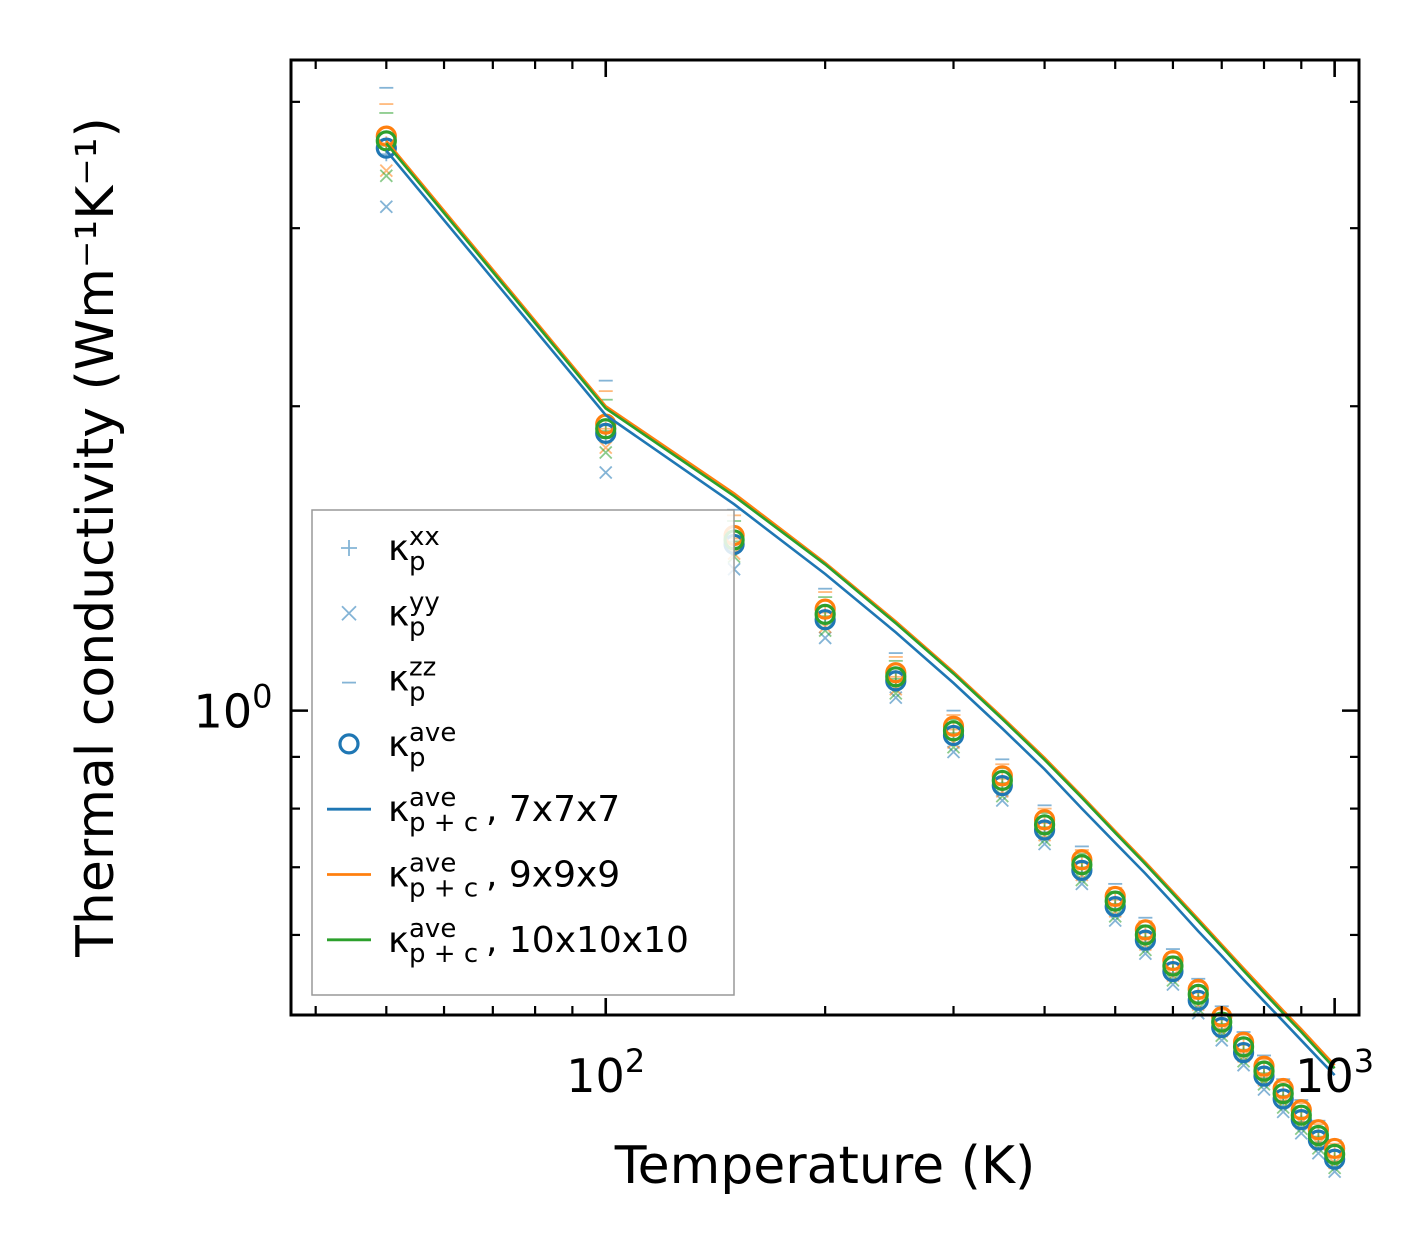 The width and height of the screenshot is (1421, 1254). What do you see at coordinates (412, 680) in the screenshot?
I see `legend-label: κzz p` at bounding box center [412, 680].